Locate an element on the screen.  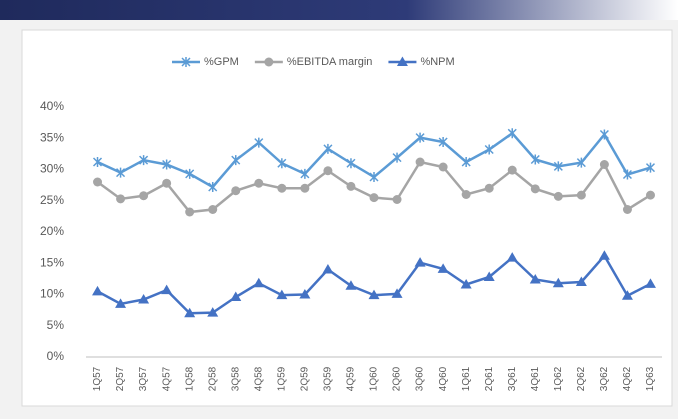
y-tick-label: 0% is located at coordinates (56, 356).